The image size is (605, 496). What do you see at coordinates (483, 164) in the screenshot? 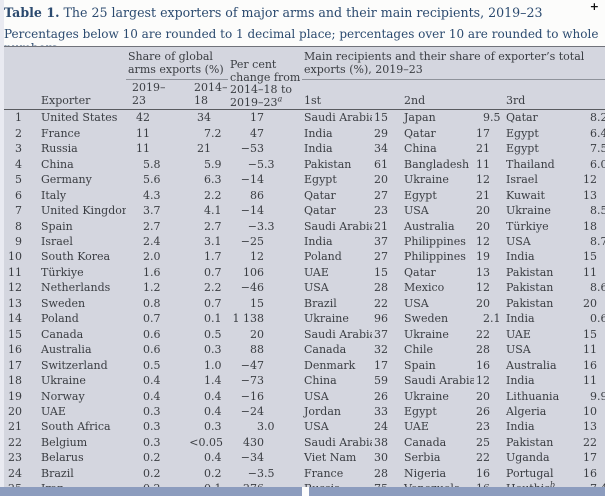
I see `recipient-2-share-cell: 11` at bounding box center [483, 164].